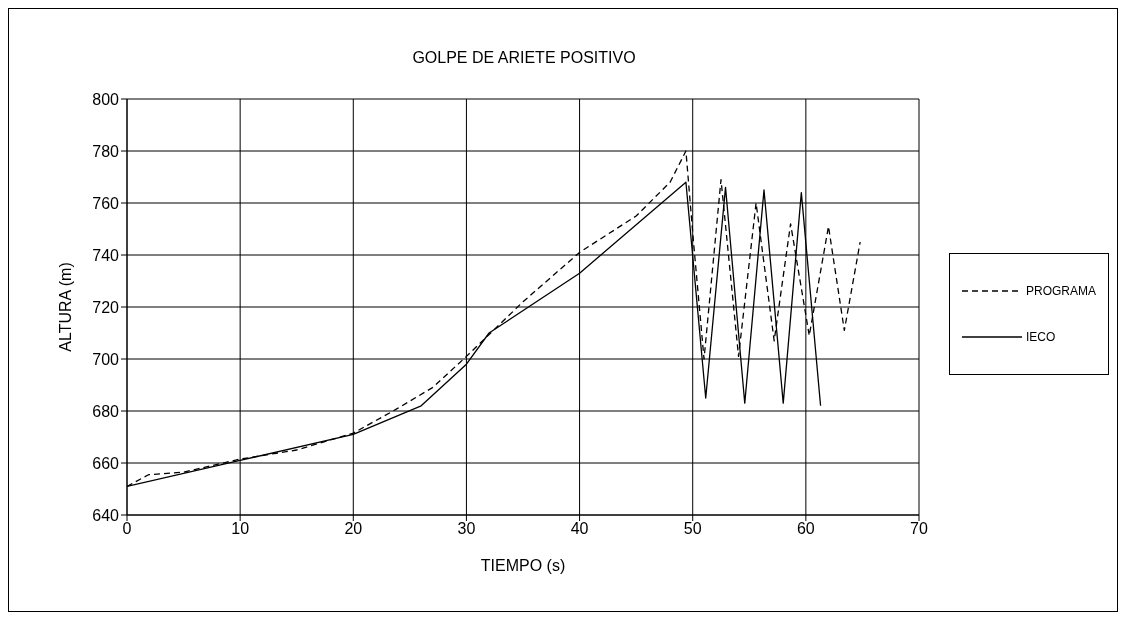  Describe the element at coordinates (692, 529) in the screenshot. I see `x-tick-label: 50` at that location.